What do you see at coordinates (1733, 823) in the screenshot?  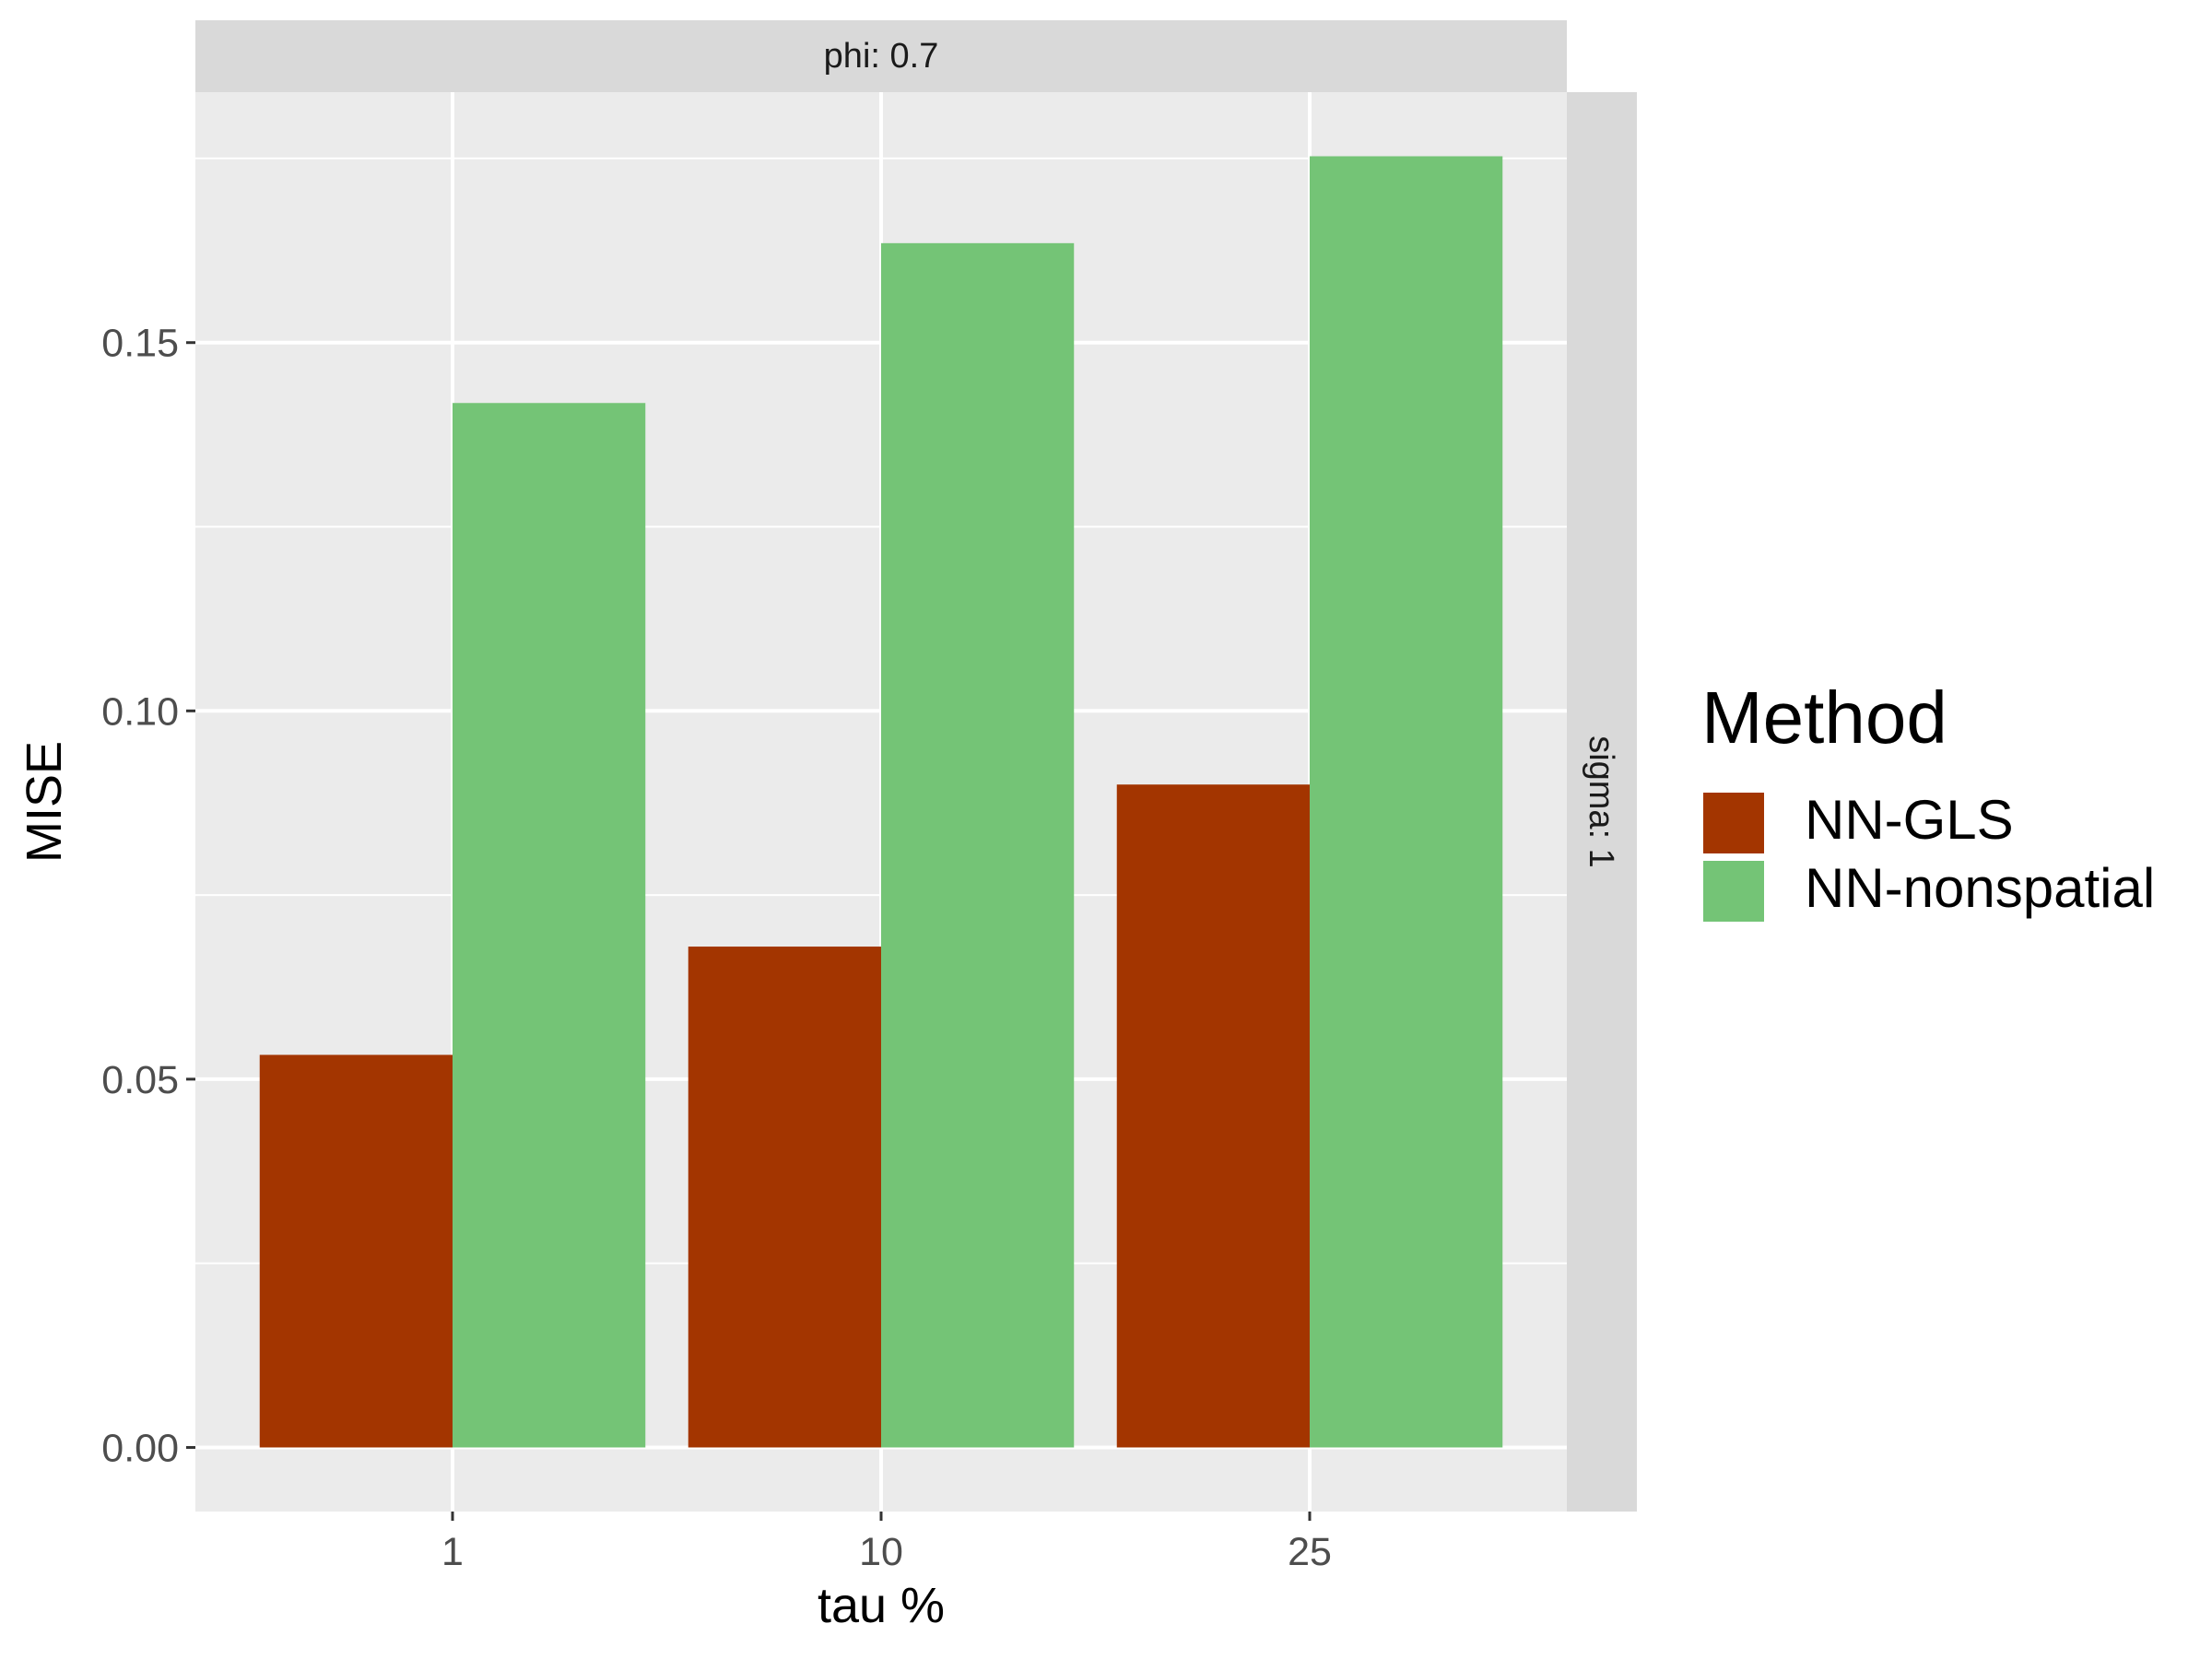 I see `legend-key-nn-gls` at bounding box center [1733, 823].